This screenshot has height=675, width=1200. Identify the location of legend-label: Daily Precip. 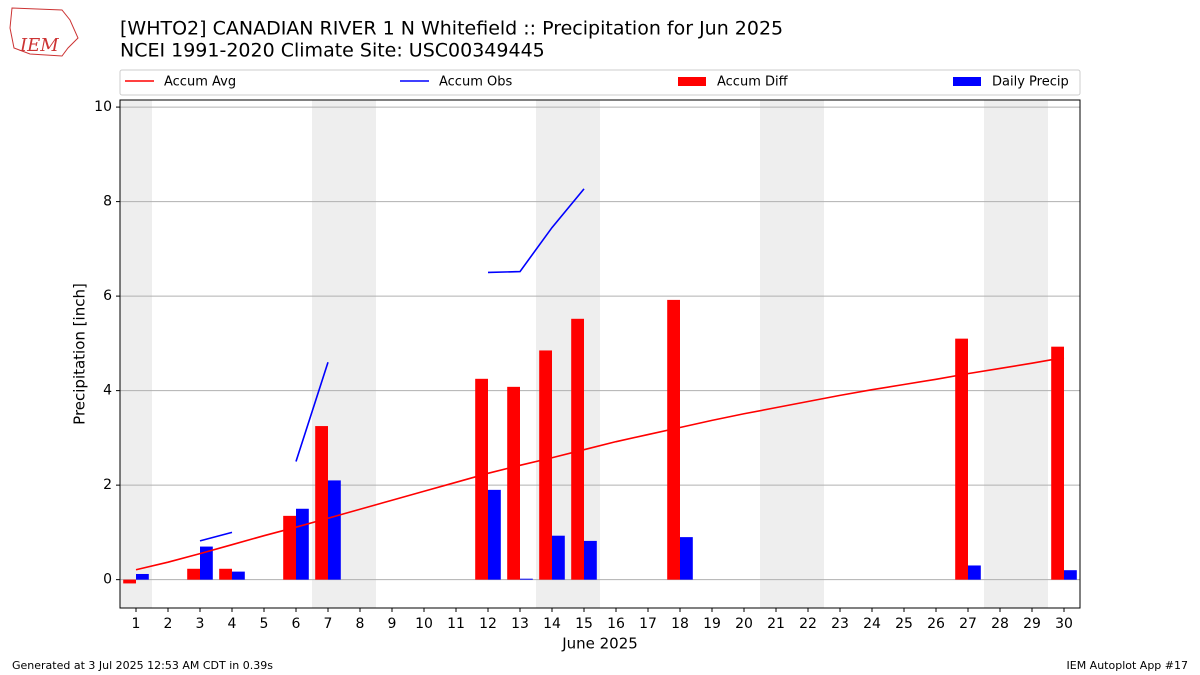
(1030, 82).